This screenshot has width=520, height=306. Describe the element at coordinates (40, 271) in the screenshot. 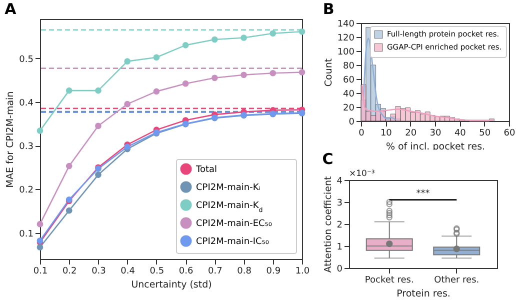

I see `x-tick-label: 0.1` at that location.